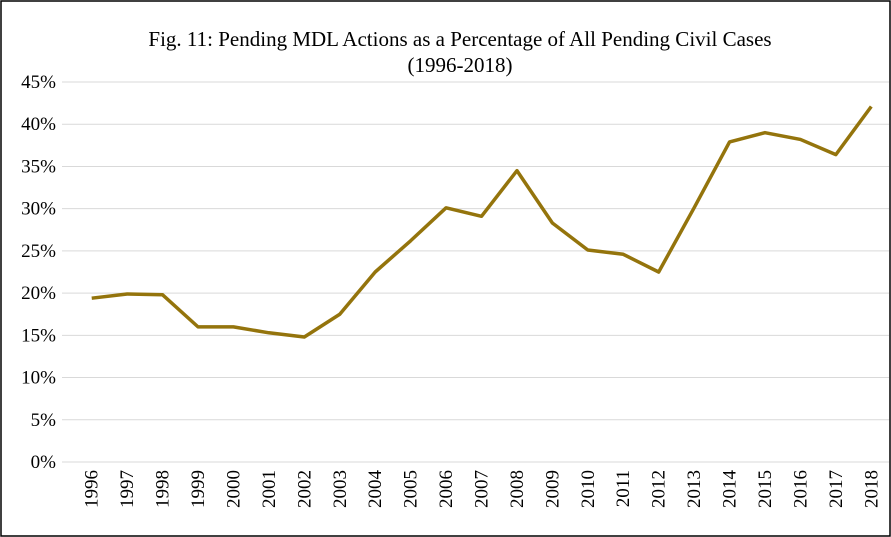 This screenshot has width=891, height=537. What do you see at coordinates (44, 420) in the screenshot?
I see `y-tick-label: 5%` at bounding box center [44, 420].